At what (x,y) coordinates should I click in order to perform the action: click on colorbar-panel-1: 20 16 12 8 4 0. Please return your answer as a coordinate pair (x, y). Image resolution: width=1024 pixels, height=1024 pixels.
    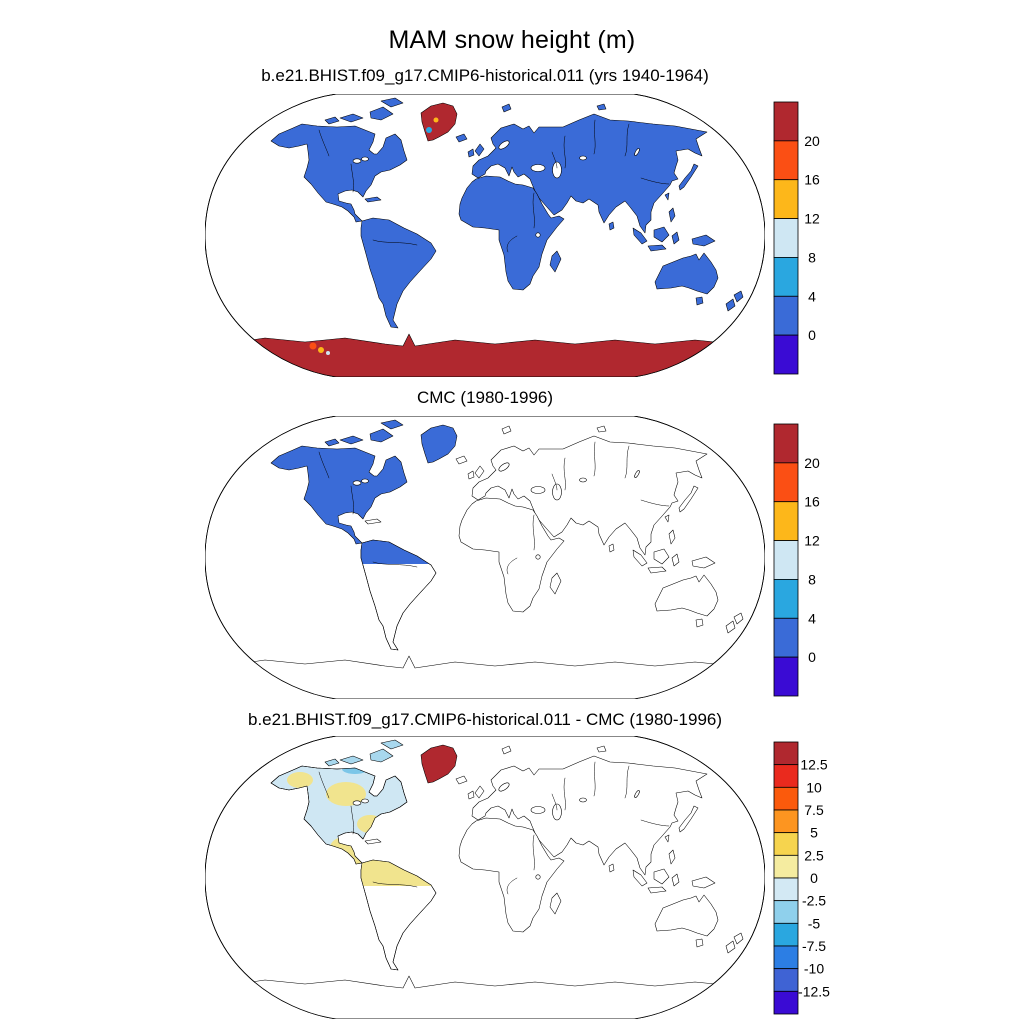
    Looking at the image, I should click on (796, 238).